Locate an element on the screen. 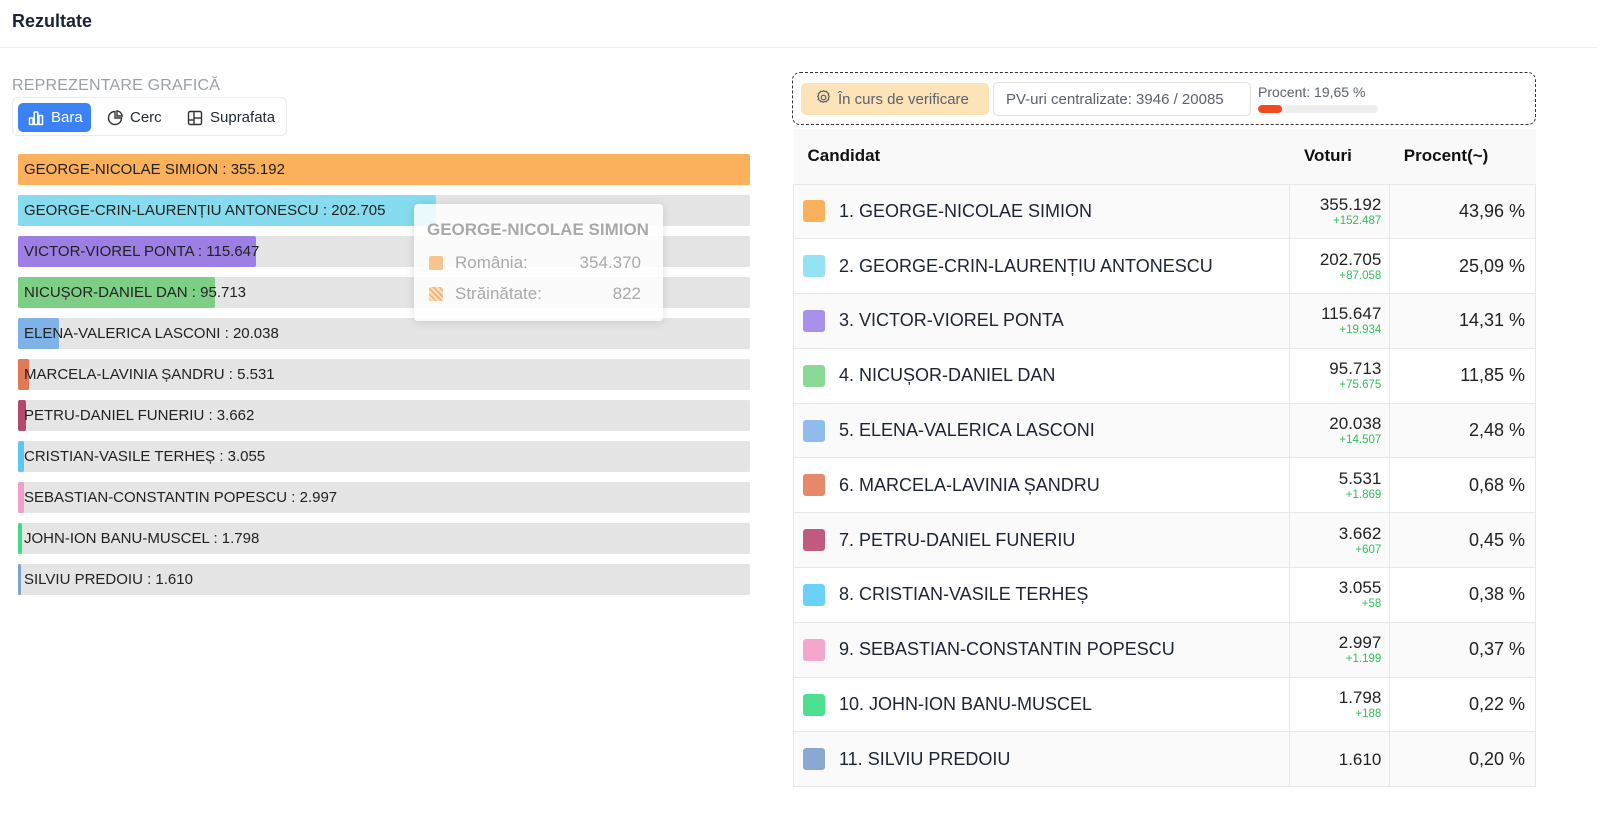 This screenshot has height=820, width=1605. tab-treemap-chart: Suprafata is located at coordinates (231, 117).